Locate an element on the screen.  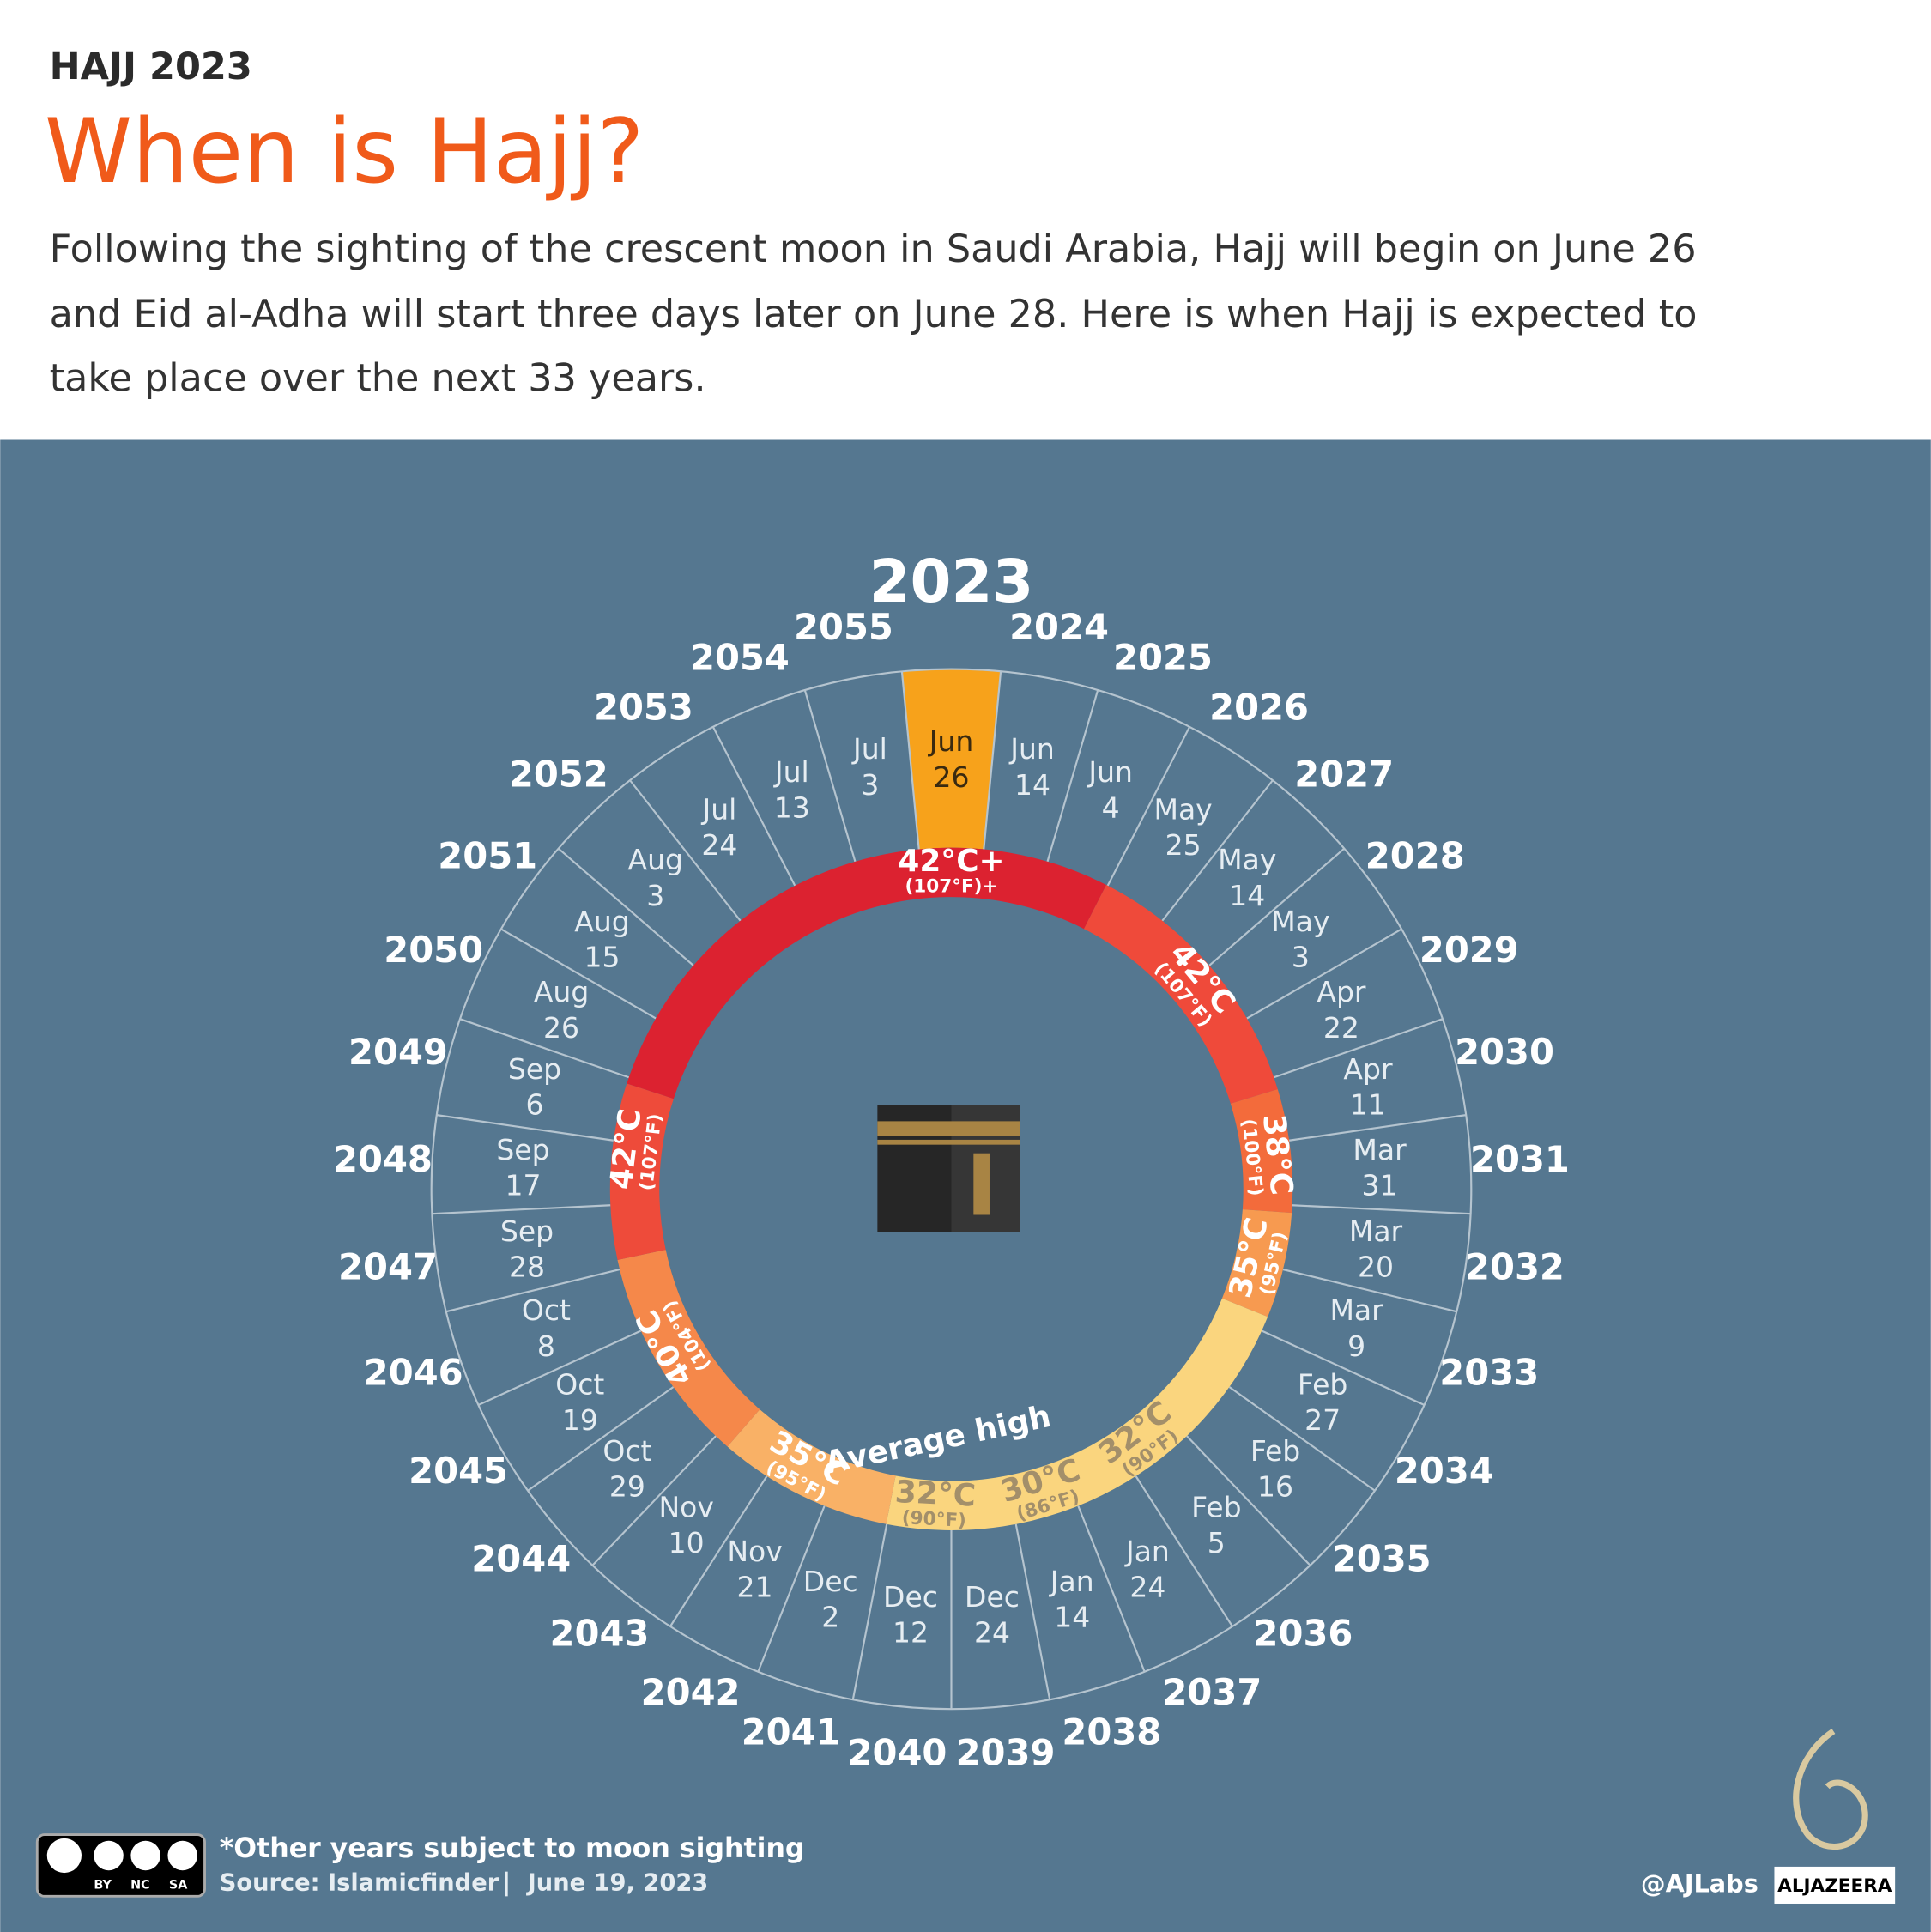
year-label: 2052 is located at coordinates (558, 774).